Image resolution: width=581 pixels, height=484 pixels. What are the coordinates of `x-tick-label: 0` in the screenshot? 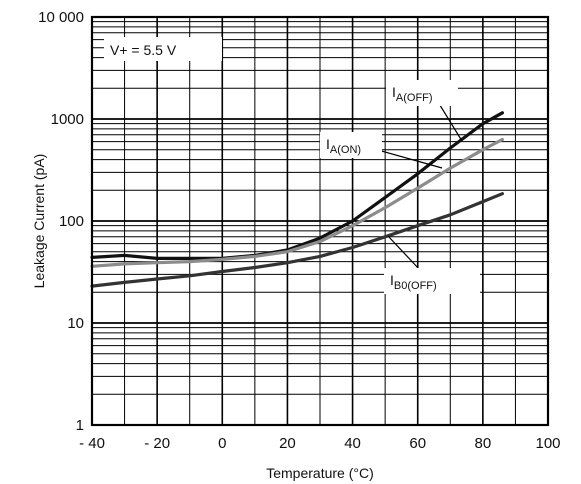 It's located at (222, 443).